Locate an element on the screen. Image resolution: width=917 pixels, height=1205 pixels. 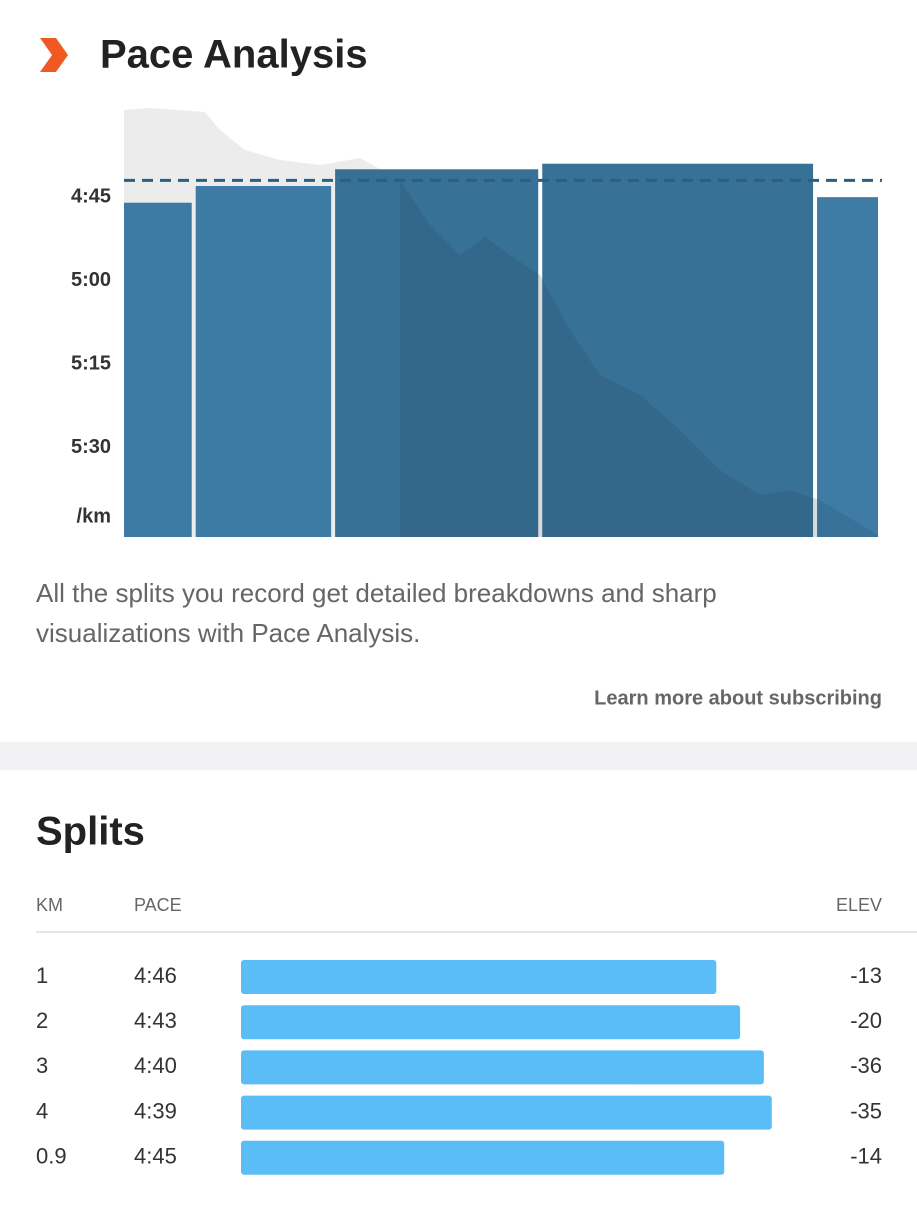
split-km: 3 is located at coordinates (42, 1065).